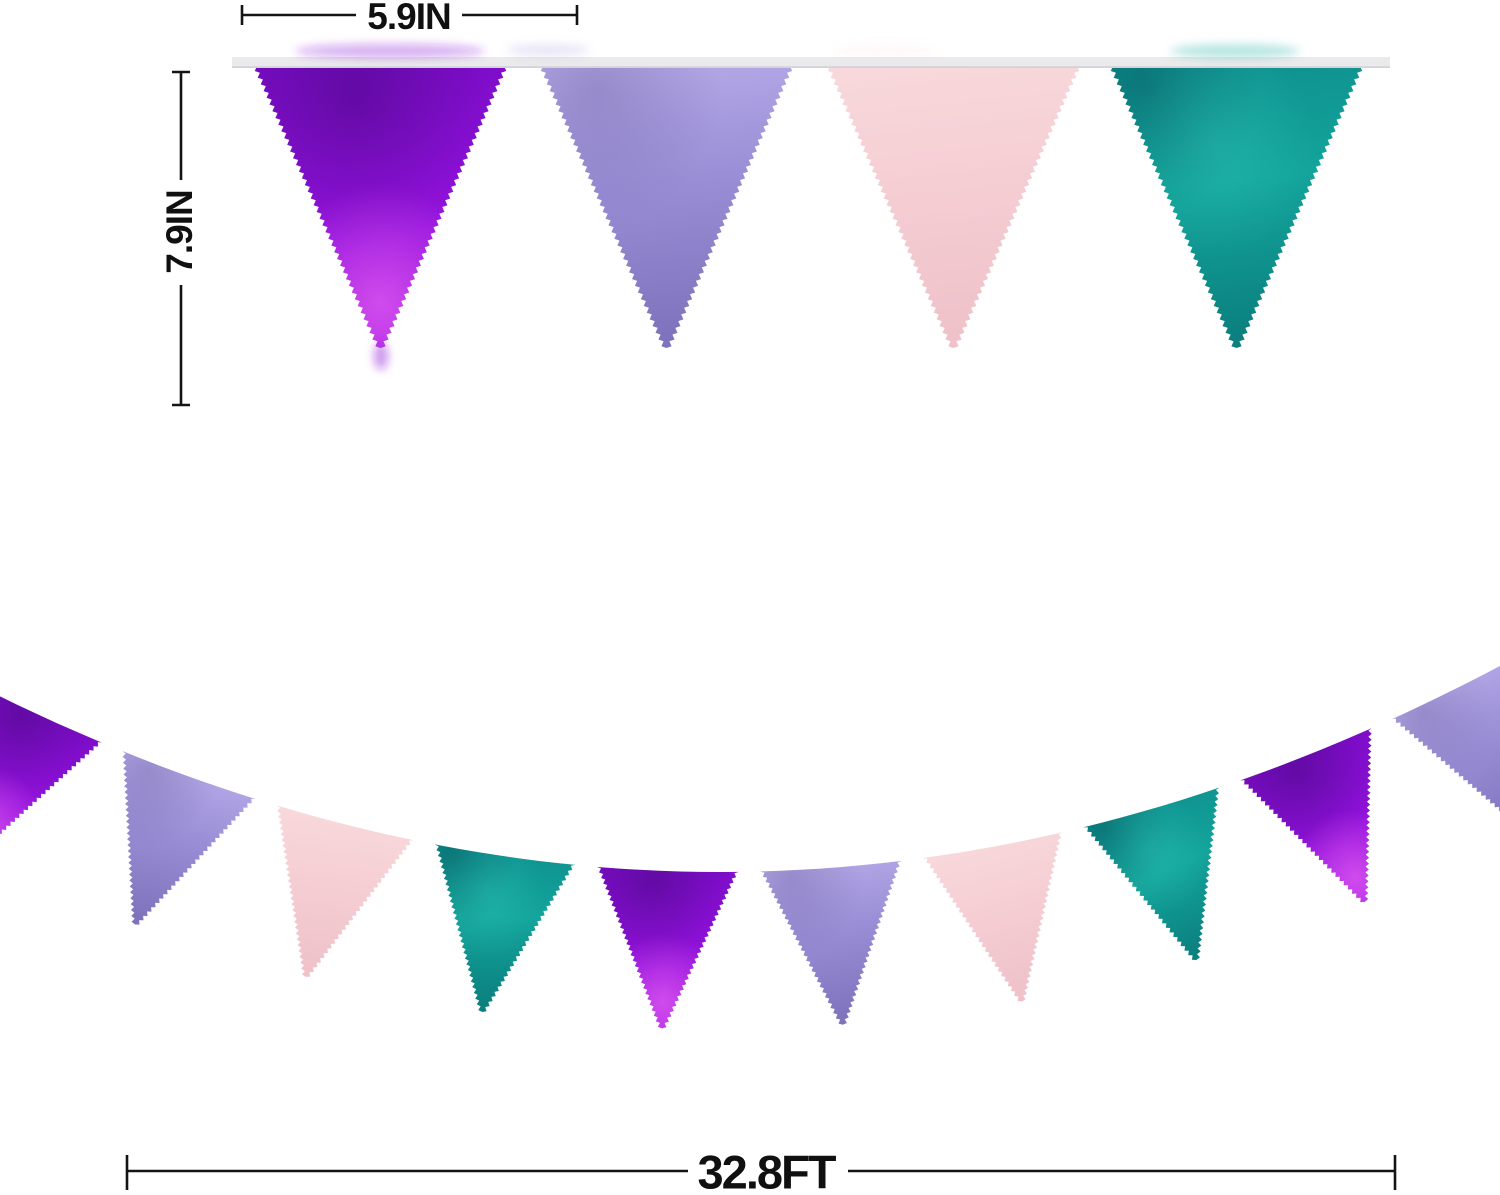 Image resolution: width=1500 pixels, height=1195 pixels. I want to click on height-dimension: 7.9IN, so click(179, 238).